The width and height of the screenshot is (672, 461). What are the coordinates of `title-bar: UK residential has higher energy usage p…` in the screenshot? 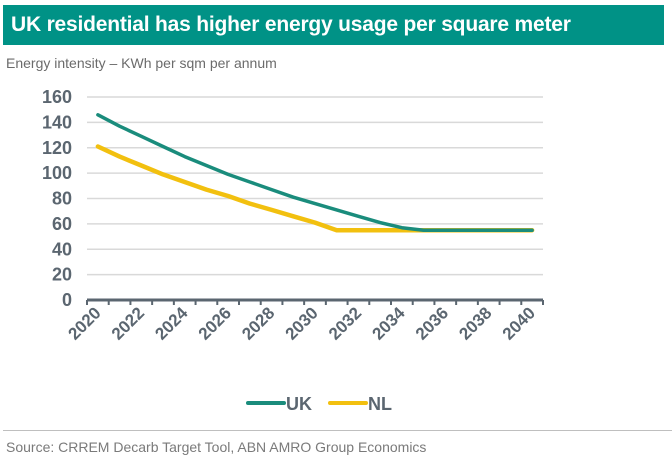 It's located at (333, 25).